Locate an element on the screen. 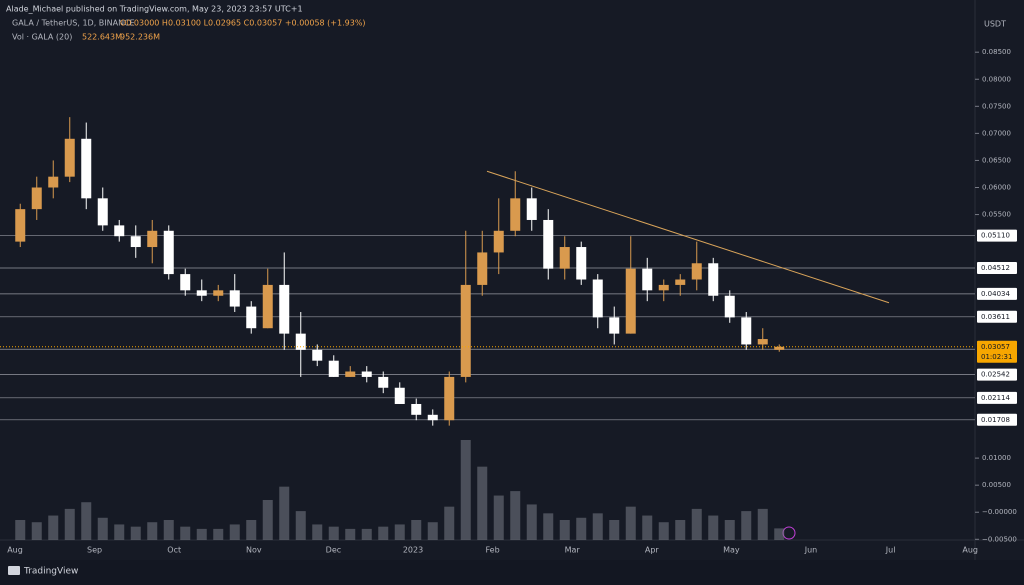  level-label: 0.04512 is located at coordinates (995, 268).